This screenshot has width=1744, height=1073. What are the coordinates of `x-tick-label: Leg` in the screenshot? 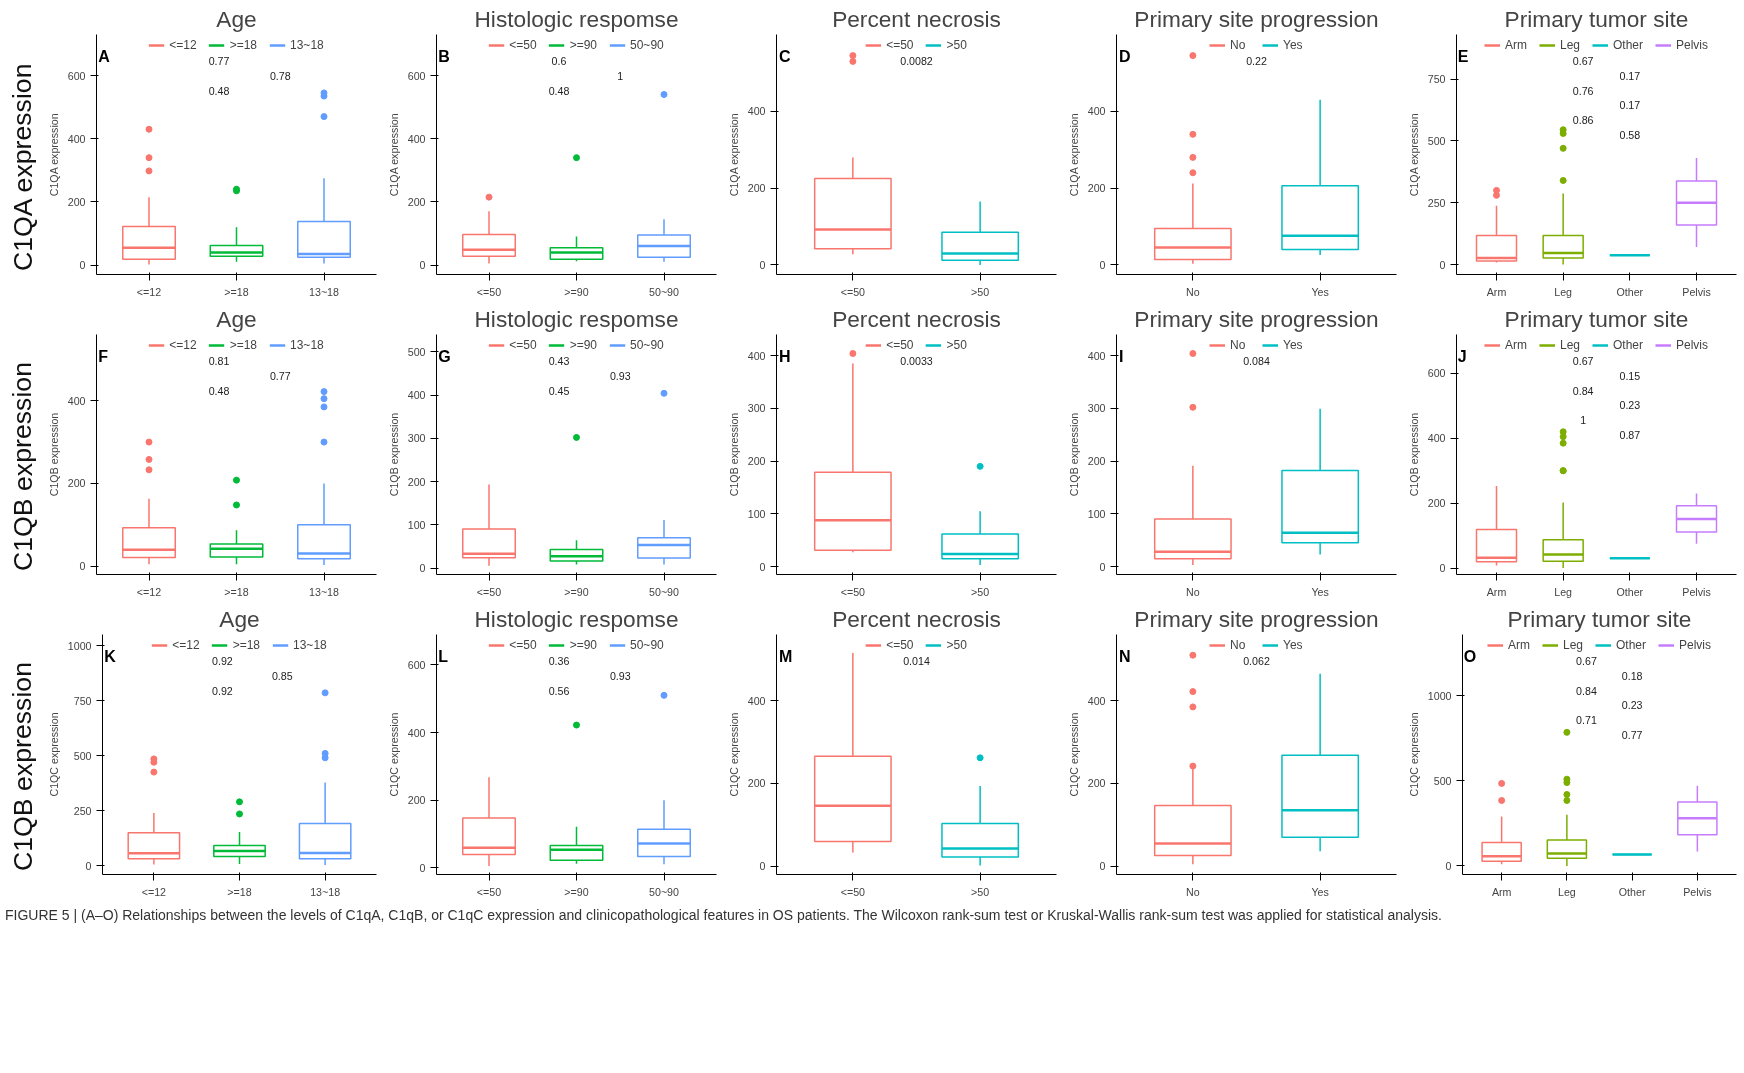 It's located at (1566, 891).